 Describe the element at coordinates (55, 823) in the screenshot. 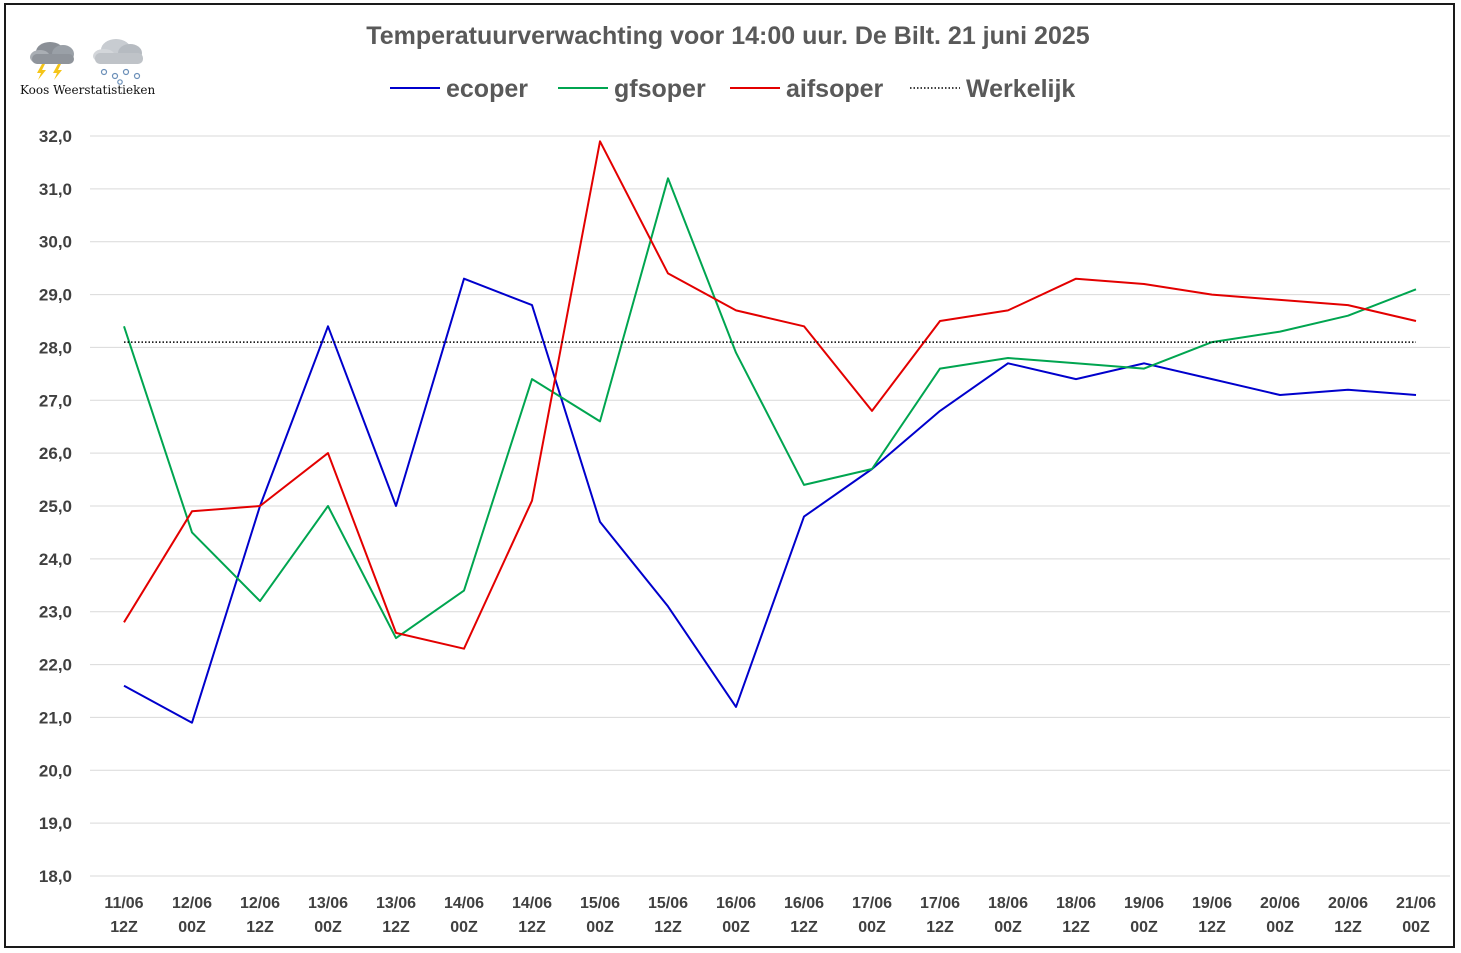

I see `y-tick-label: 19,0` at that location.